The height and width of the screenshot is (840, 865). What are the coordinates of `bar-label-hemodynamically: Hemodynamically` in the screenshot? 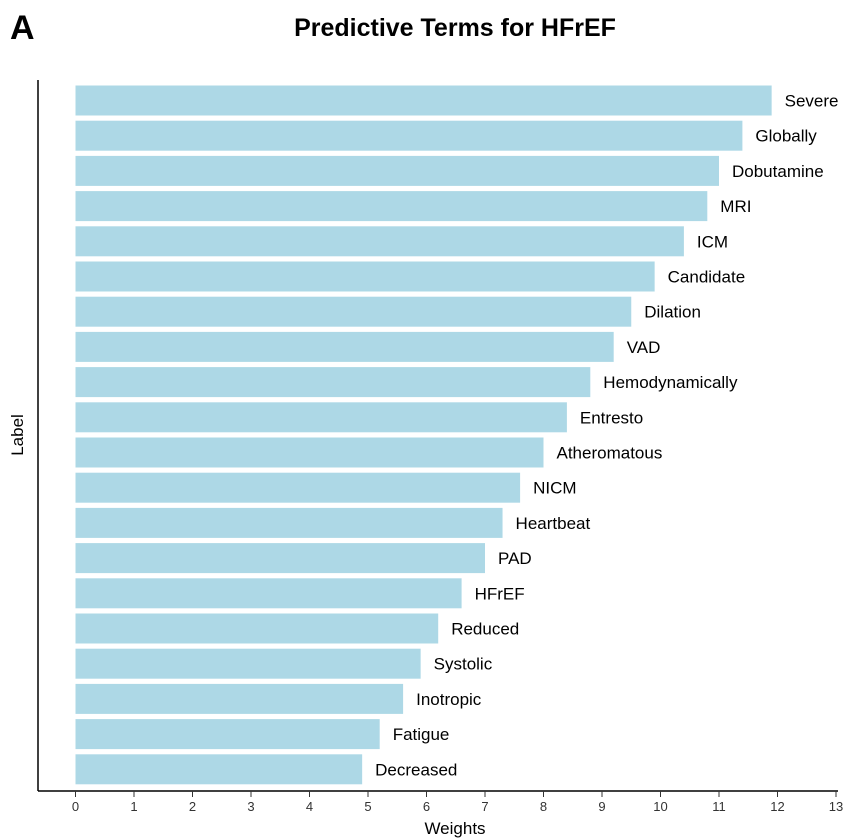 It's located at (670, 382).